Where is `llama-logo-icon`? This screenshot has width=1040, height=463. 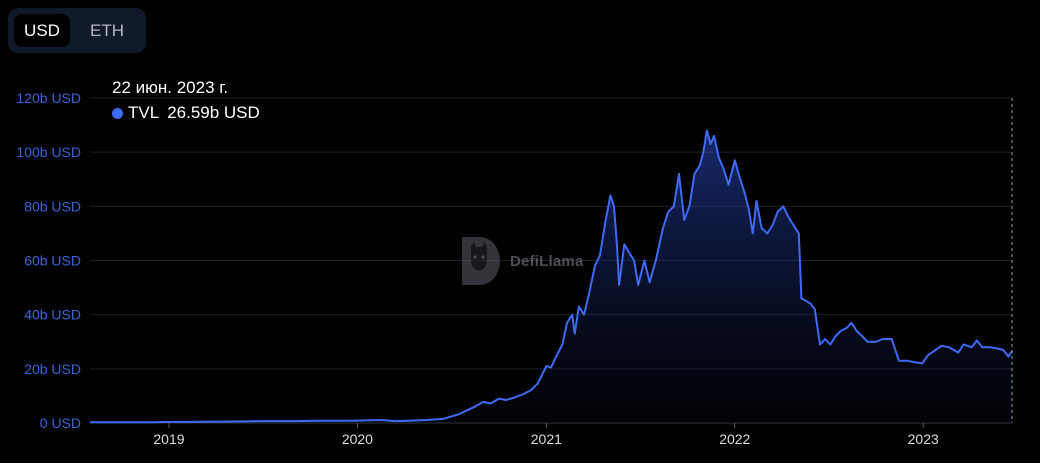
llama-logo-icon is located at coordinates (481, 261).